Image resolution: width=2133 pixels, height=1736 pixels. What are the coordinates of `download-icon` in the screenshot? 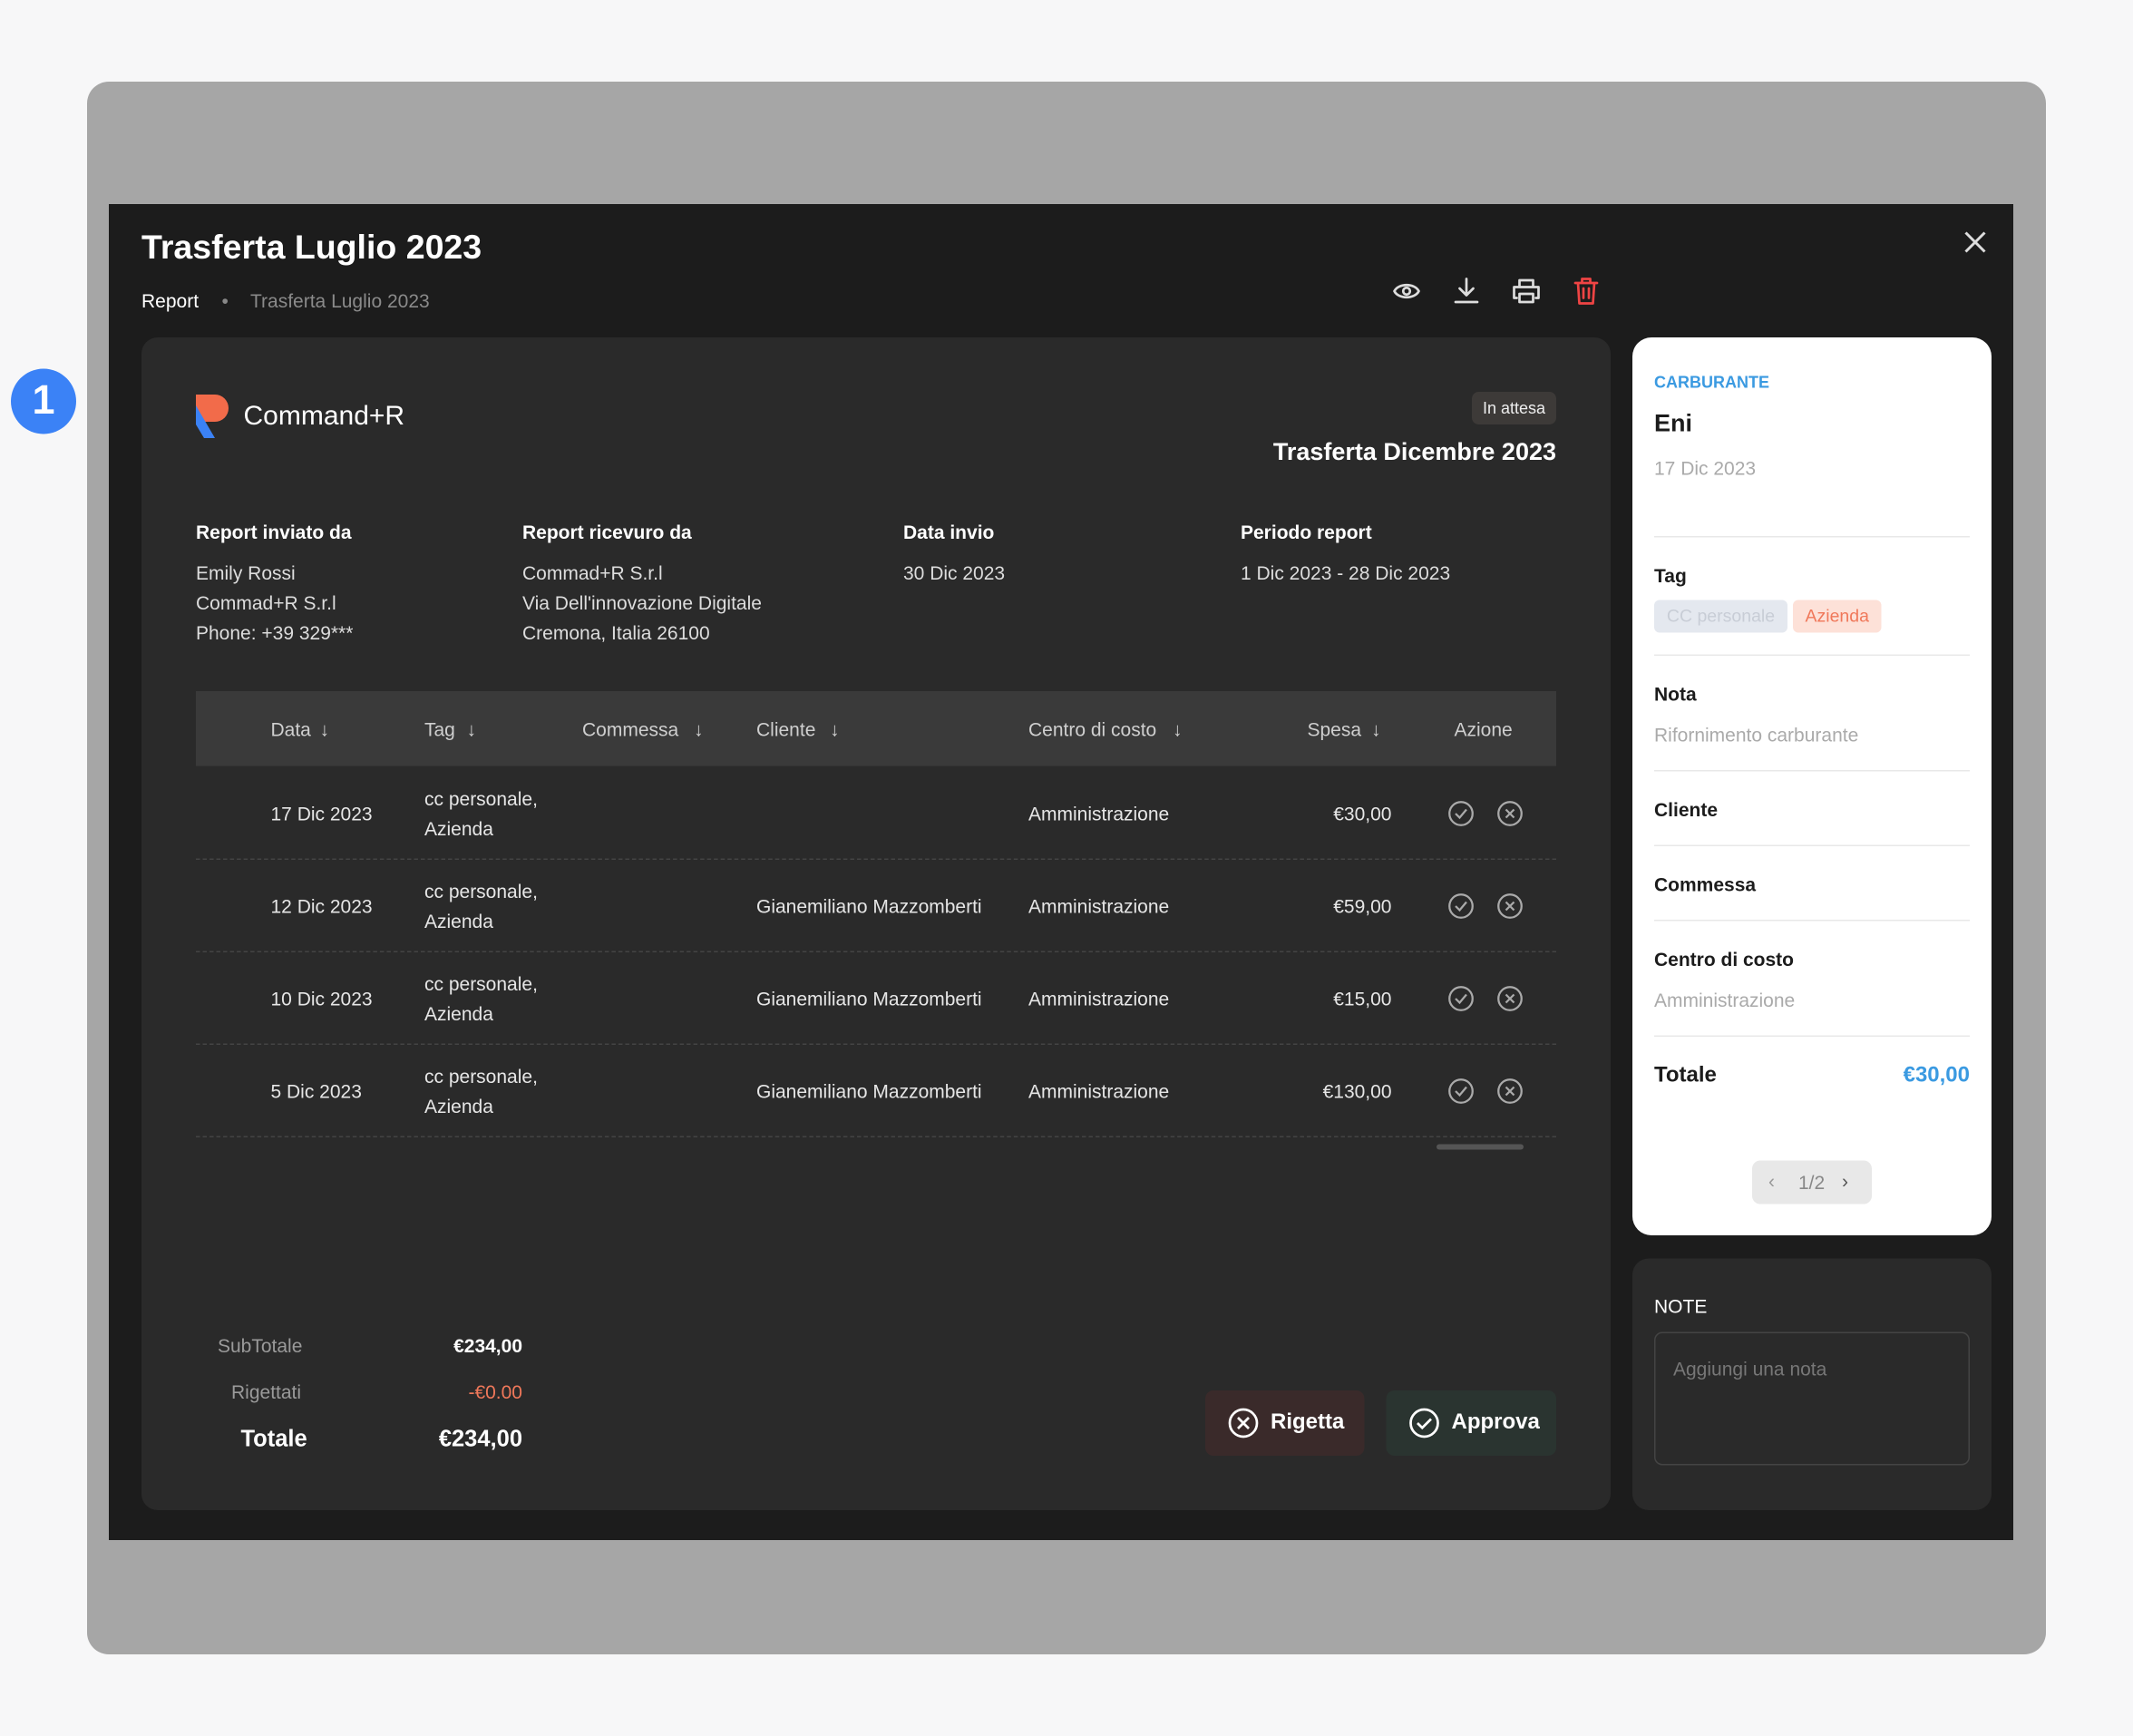 It's located at (1466, 291).